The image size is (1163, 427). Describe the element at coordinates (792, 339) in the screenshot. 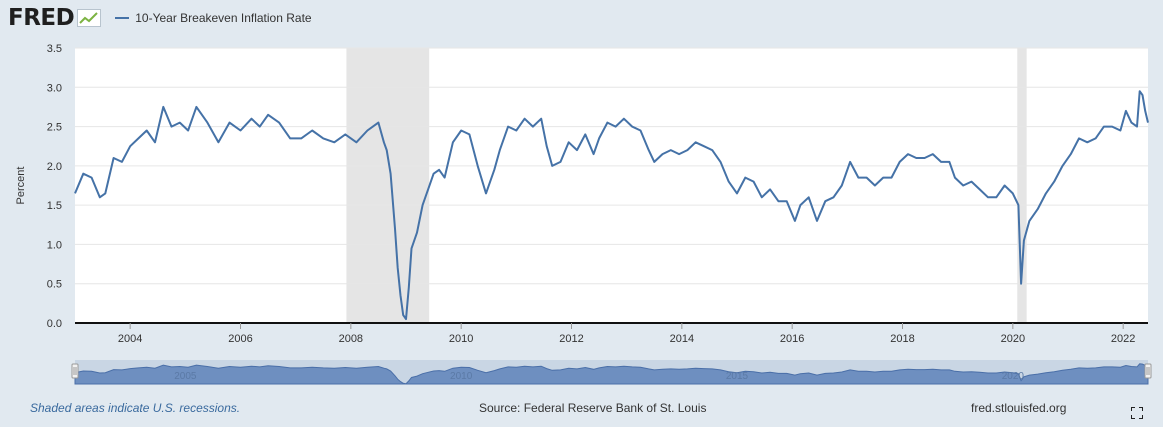

I see `x-tick-label: 2016` at that location.